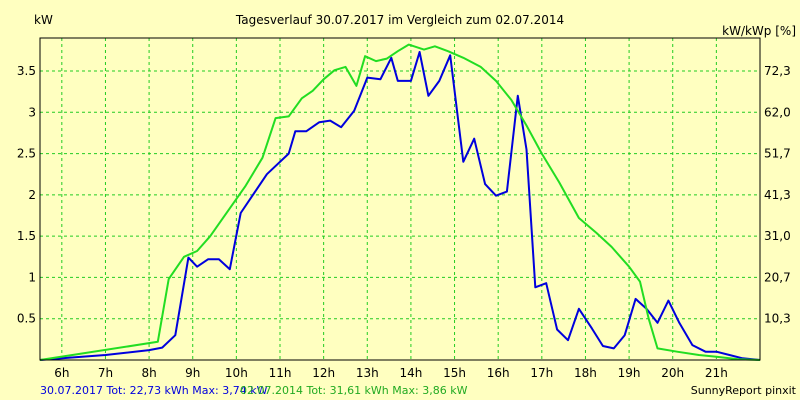  I want to click on y-right-tick-label-5: 62,0, so click(777, 112).